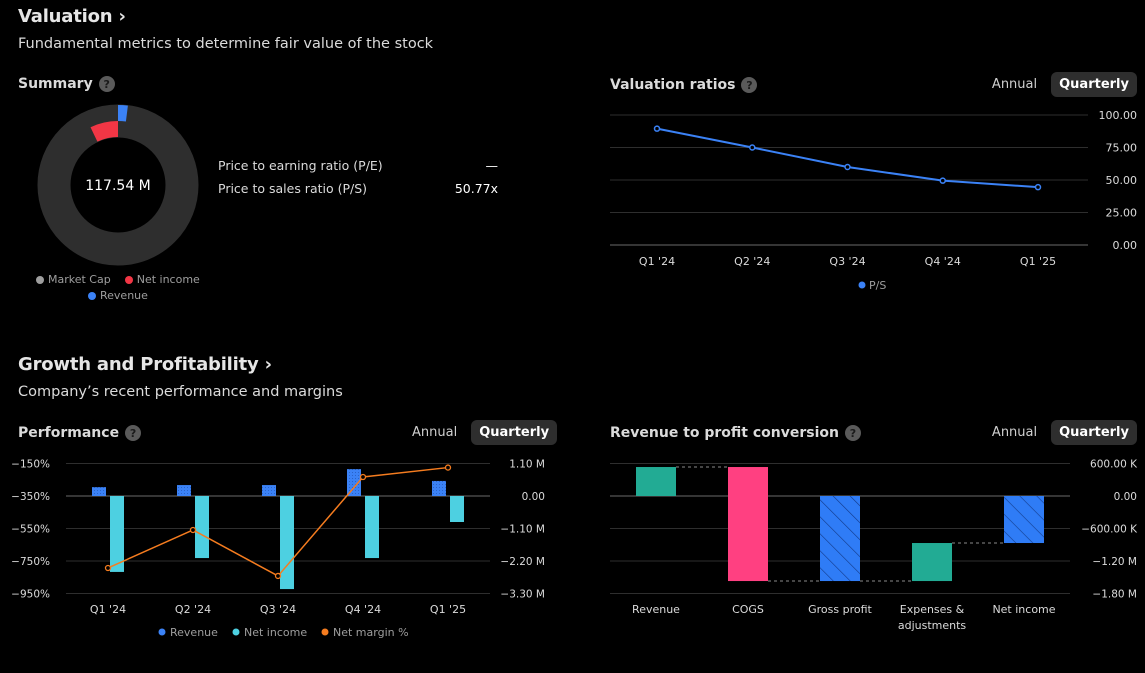 This screenshot has height=673, width=1145. I want to click on x-tick-label: adjustments, so click(932, 625).